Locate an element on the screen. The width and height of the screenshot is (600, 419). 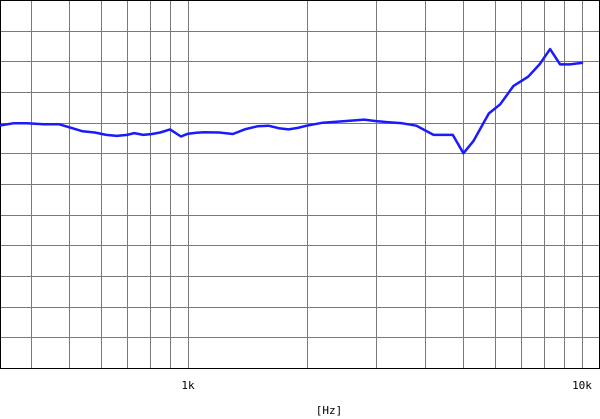
x-tick-label: 10k is located at coordinates (582, 385).